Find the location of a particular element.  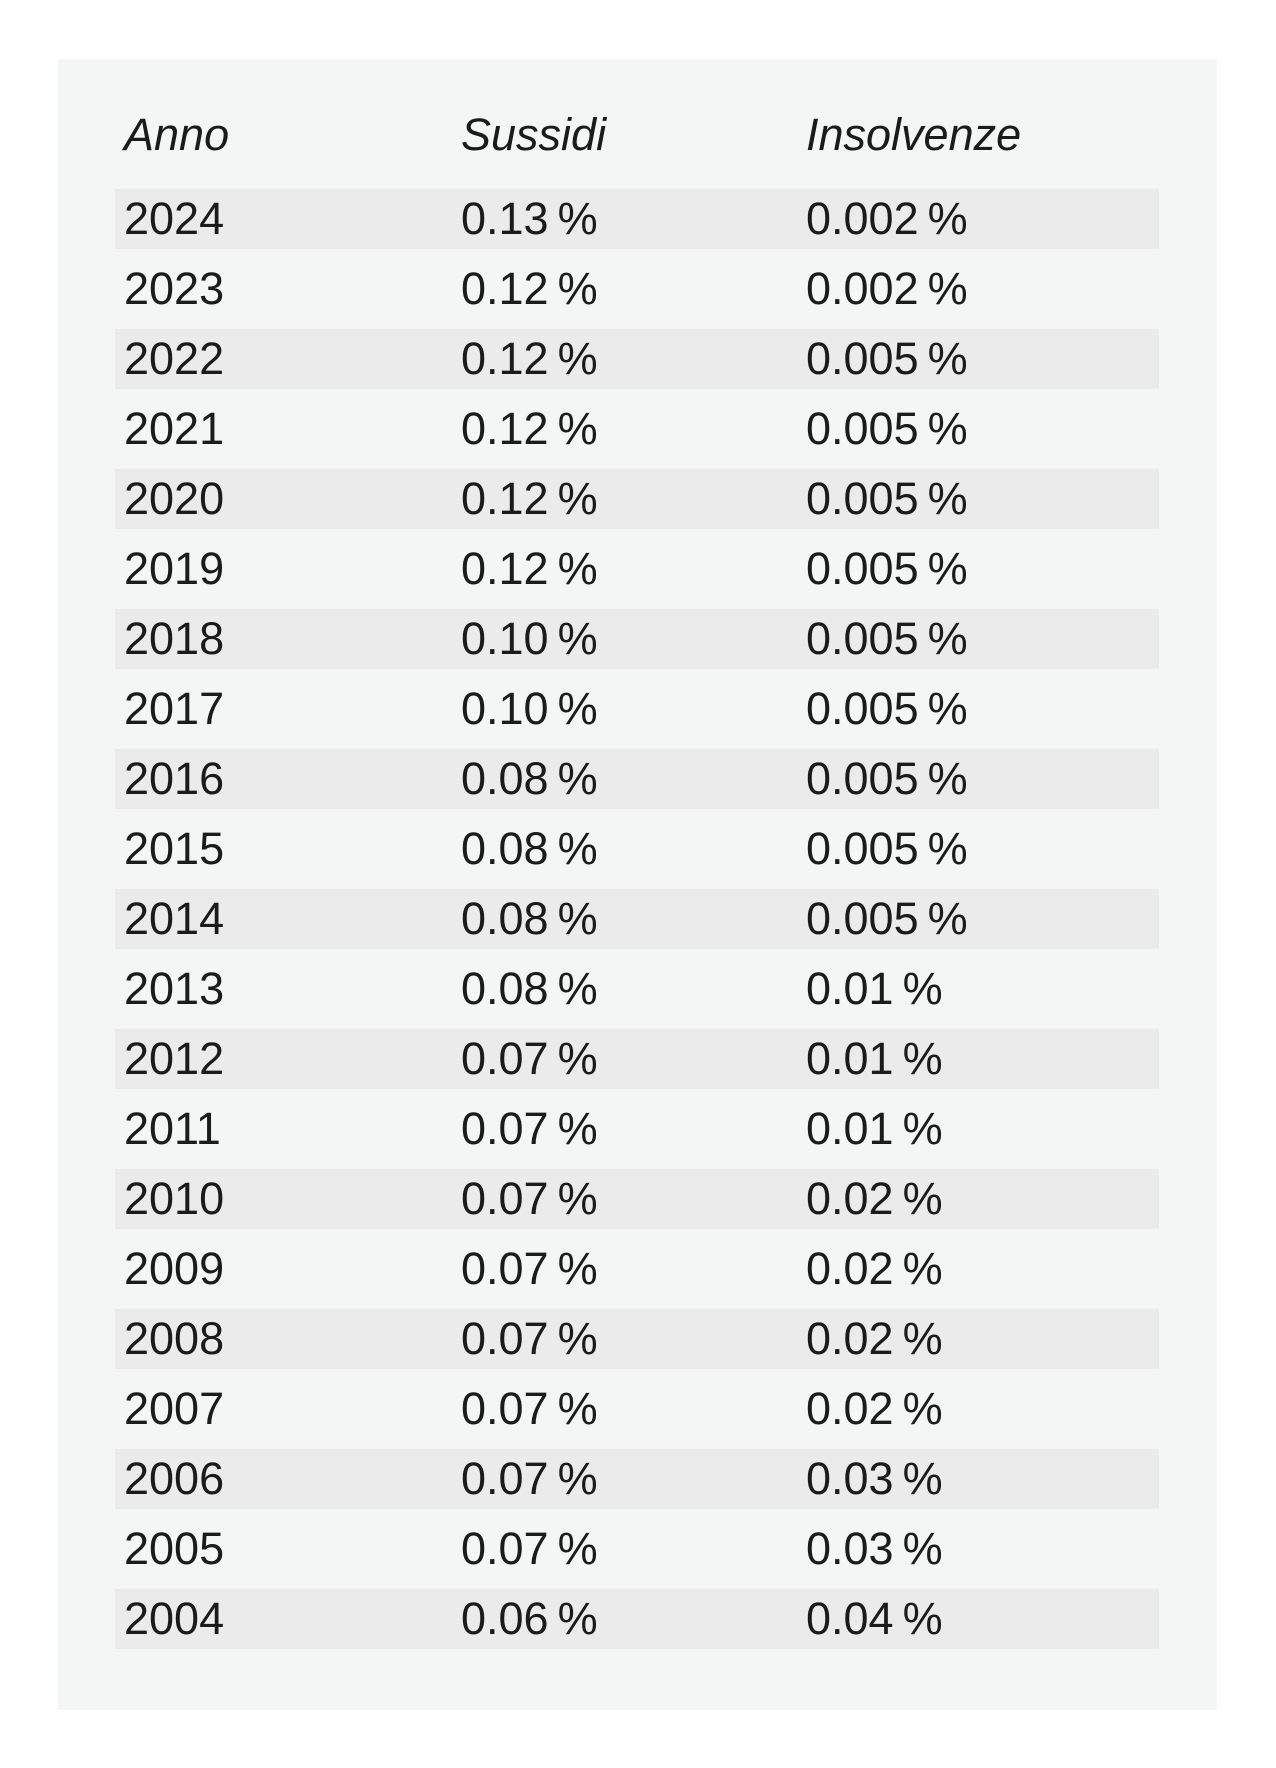

cell-sussidi: 0.06 % is located at coordinates (529, 1618).